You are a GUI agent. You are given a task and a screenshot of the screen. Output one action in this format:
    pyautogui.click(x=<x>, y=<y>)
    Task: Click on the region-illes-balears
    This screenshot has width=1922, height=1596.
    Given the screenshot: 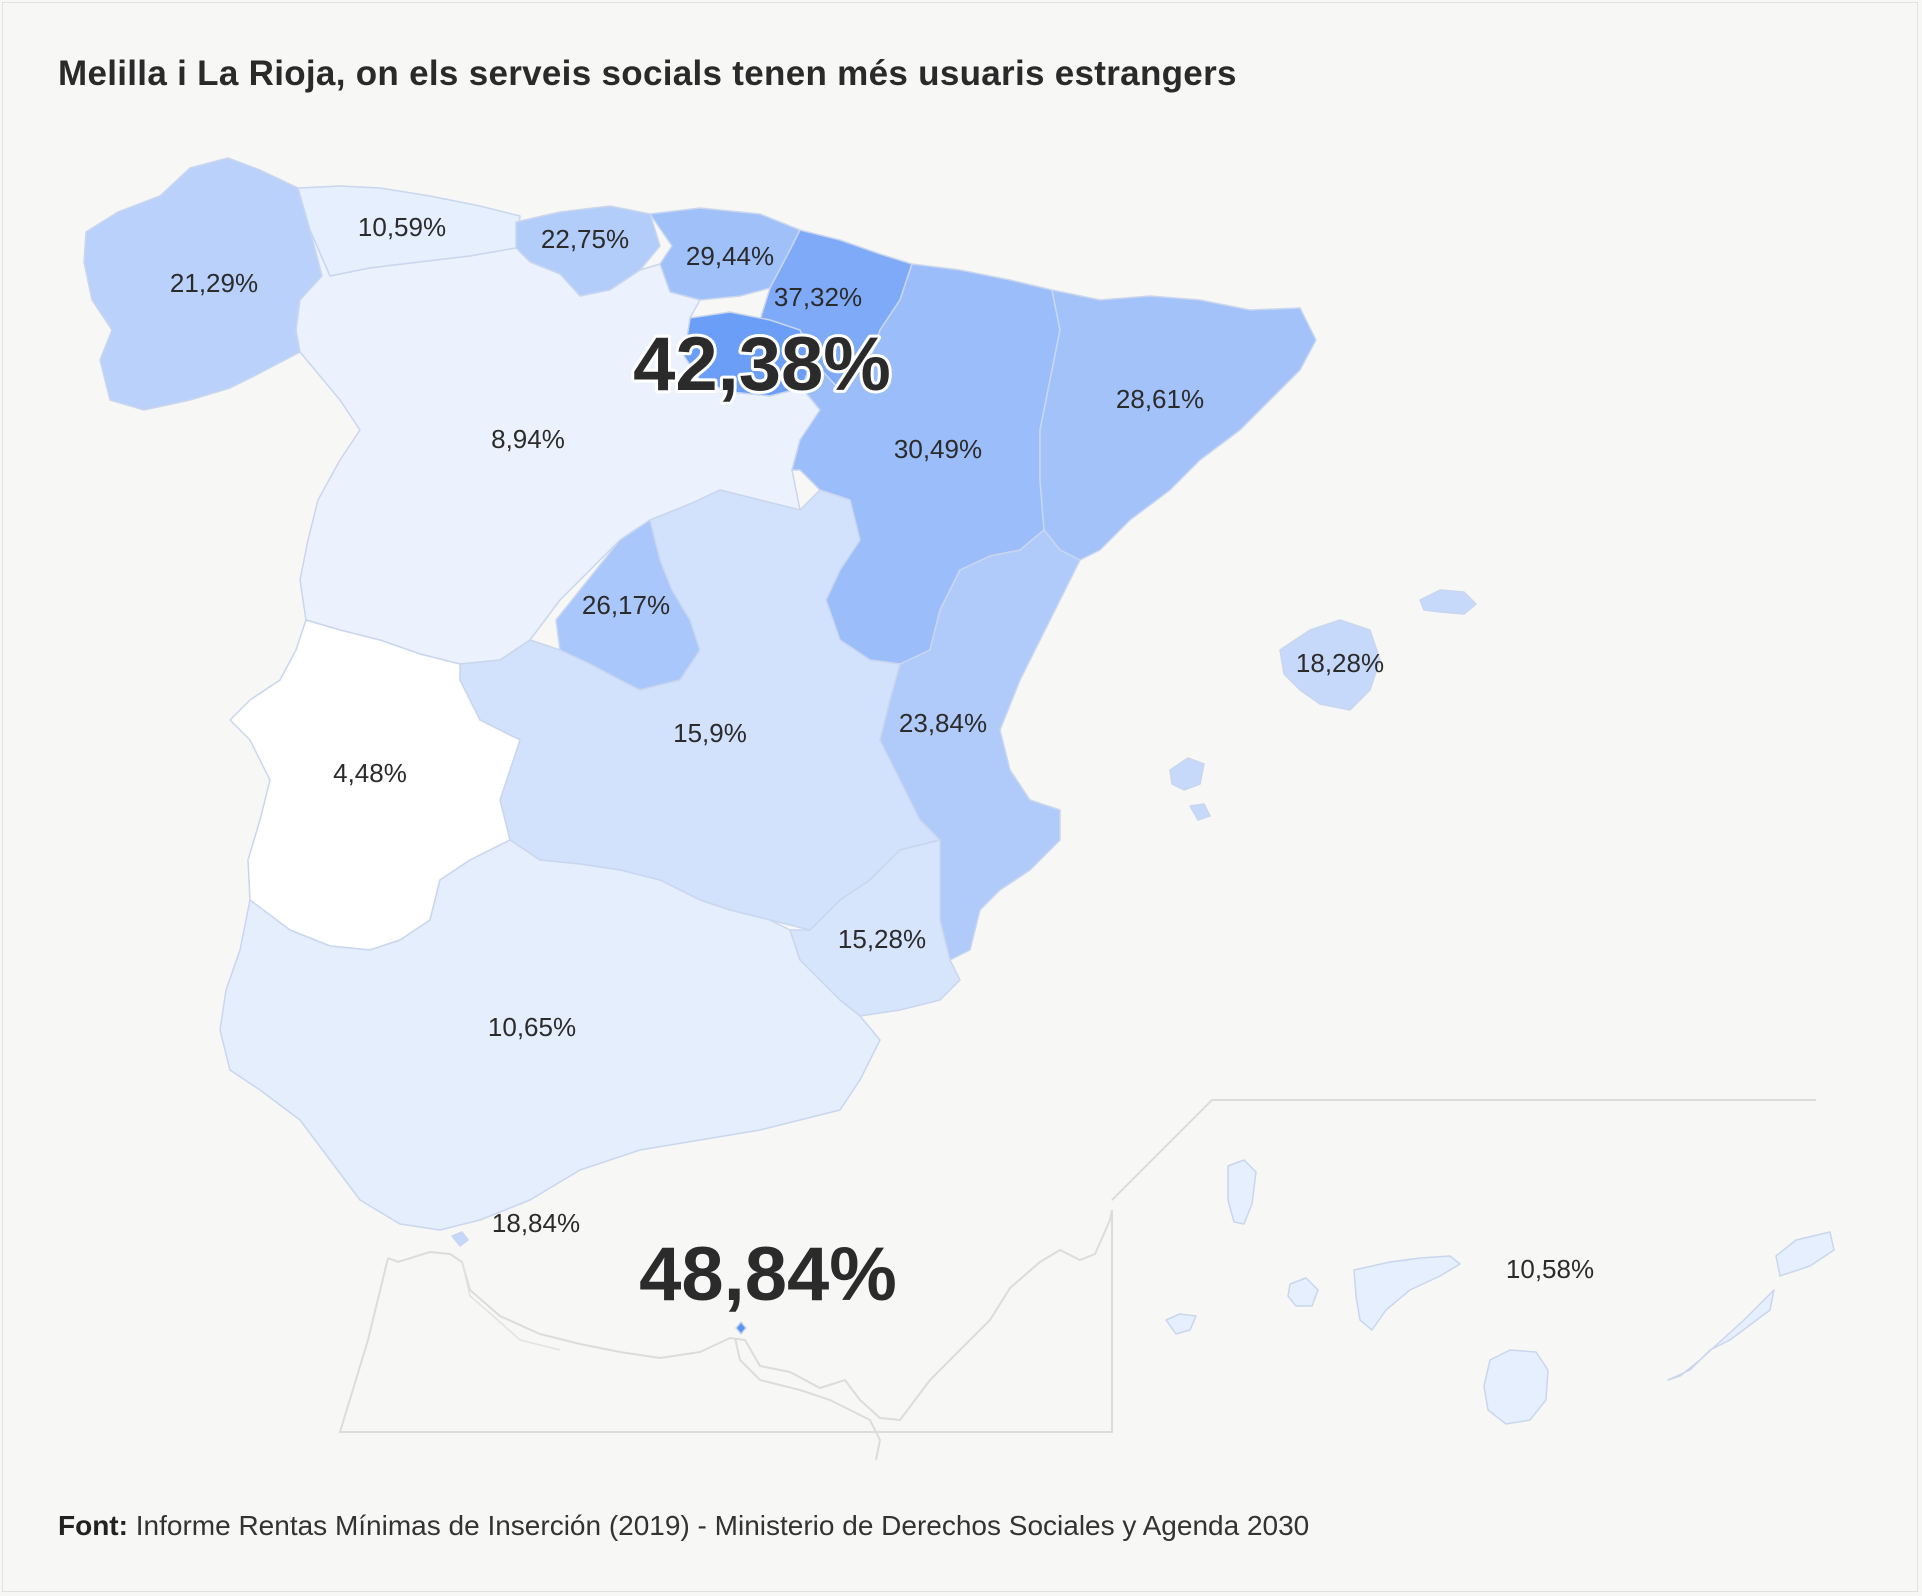 What is the action you would take?
    pyautogui.click(x=1323, y=705)
    